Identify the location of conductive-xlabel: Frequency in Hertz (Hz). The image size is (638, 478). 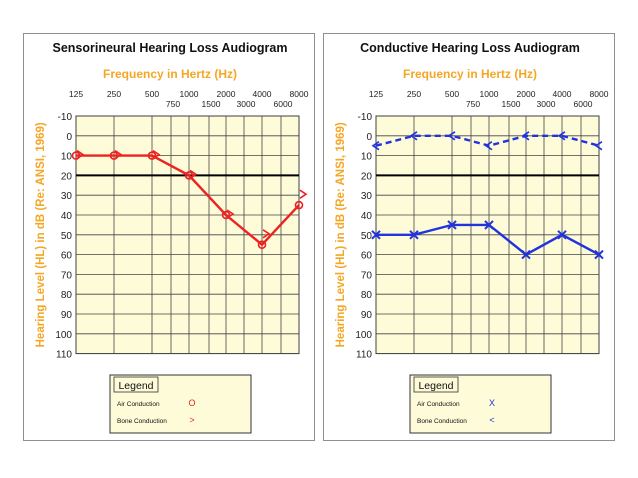
(470, 74).